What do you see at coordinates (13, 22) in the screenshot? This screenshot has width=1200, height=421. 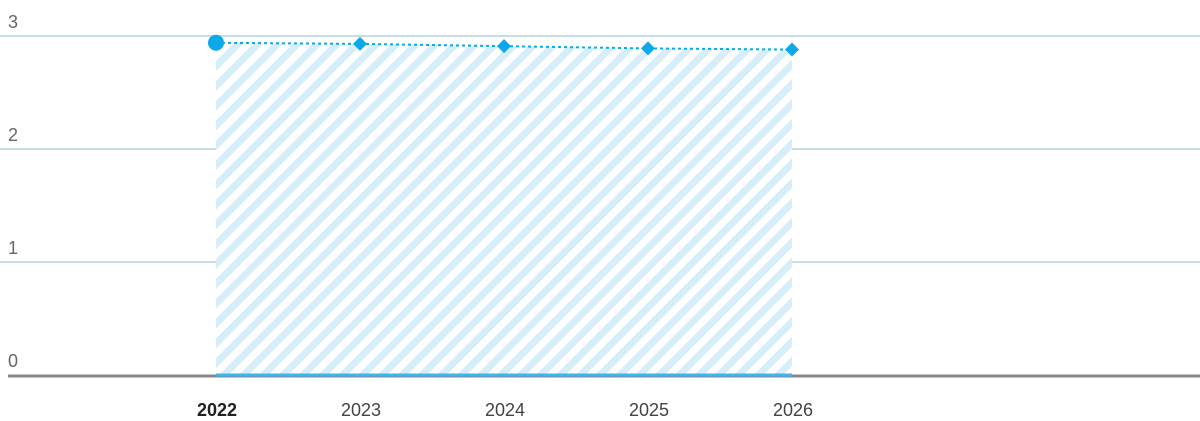 I see `y-tick-label-3: 3` at bounding box center [13, 22].